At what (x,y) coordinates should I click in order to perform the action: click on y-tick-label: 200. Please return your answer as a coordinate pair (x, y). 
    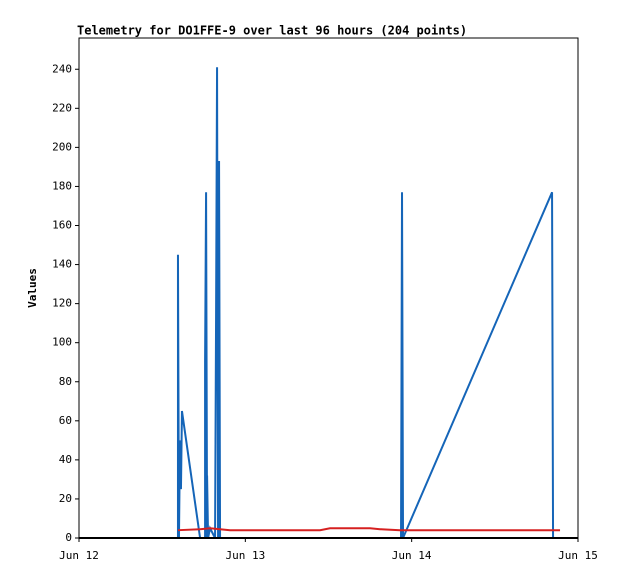
    Looking at the image, I should click on (62, 146).